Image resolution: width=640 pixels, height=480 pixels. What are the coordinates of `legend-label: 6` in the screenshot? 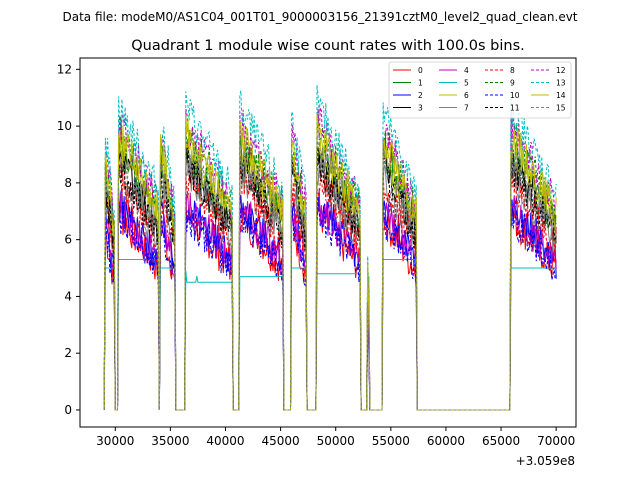 It's located at (466, 95).